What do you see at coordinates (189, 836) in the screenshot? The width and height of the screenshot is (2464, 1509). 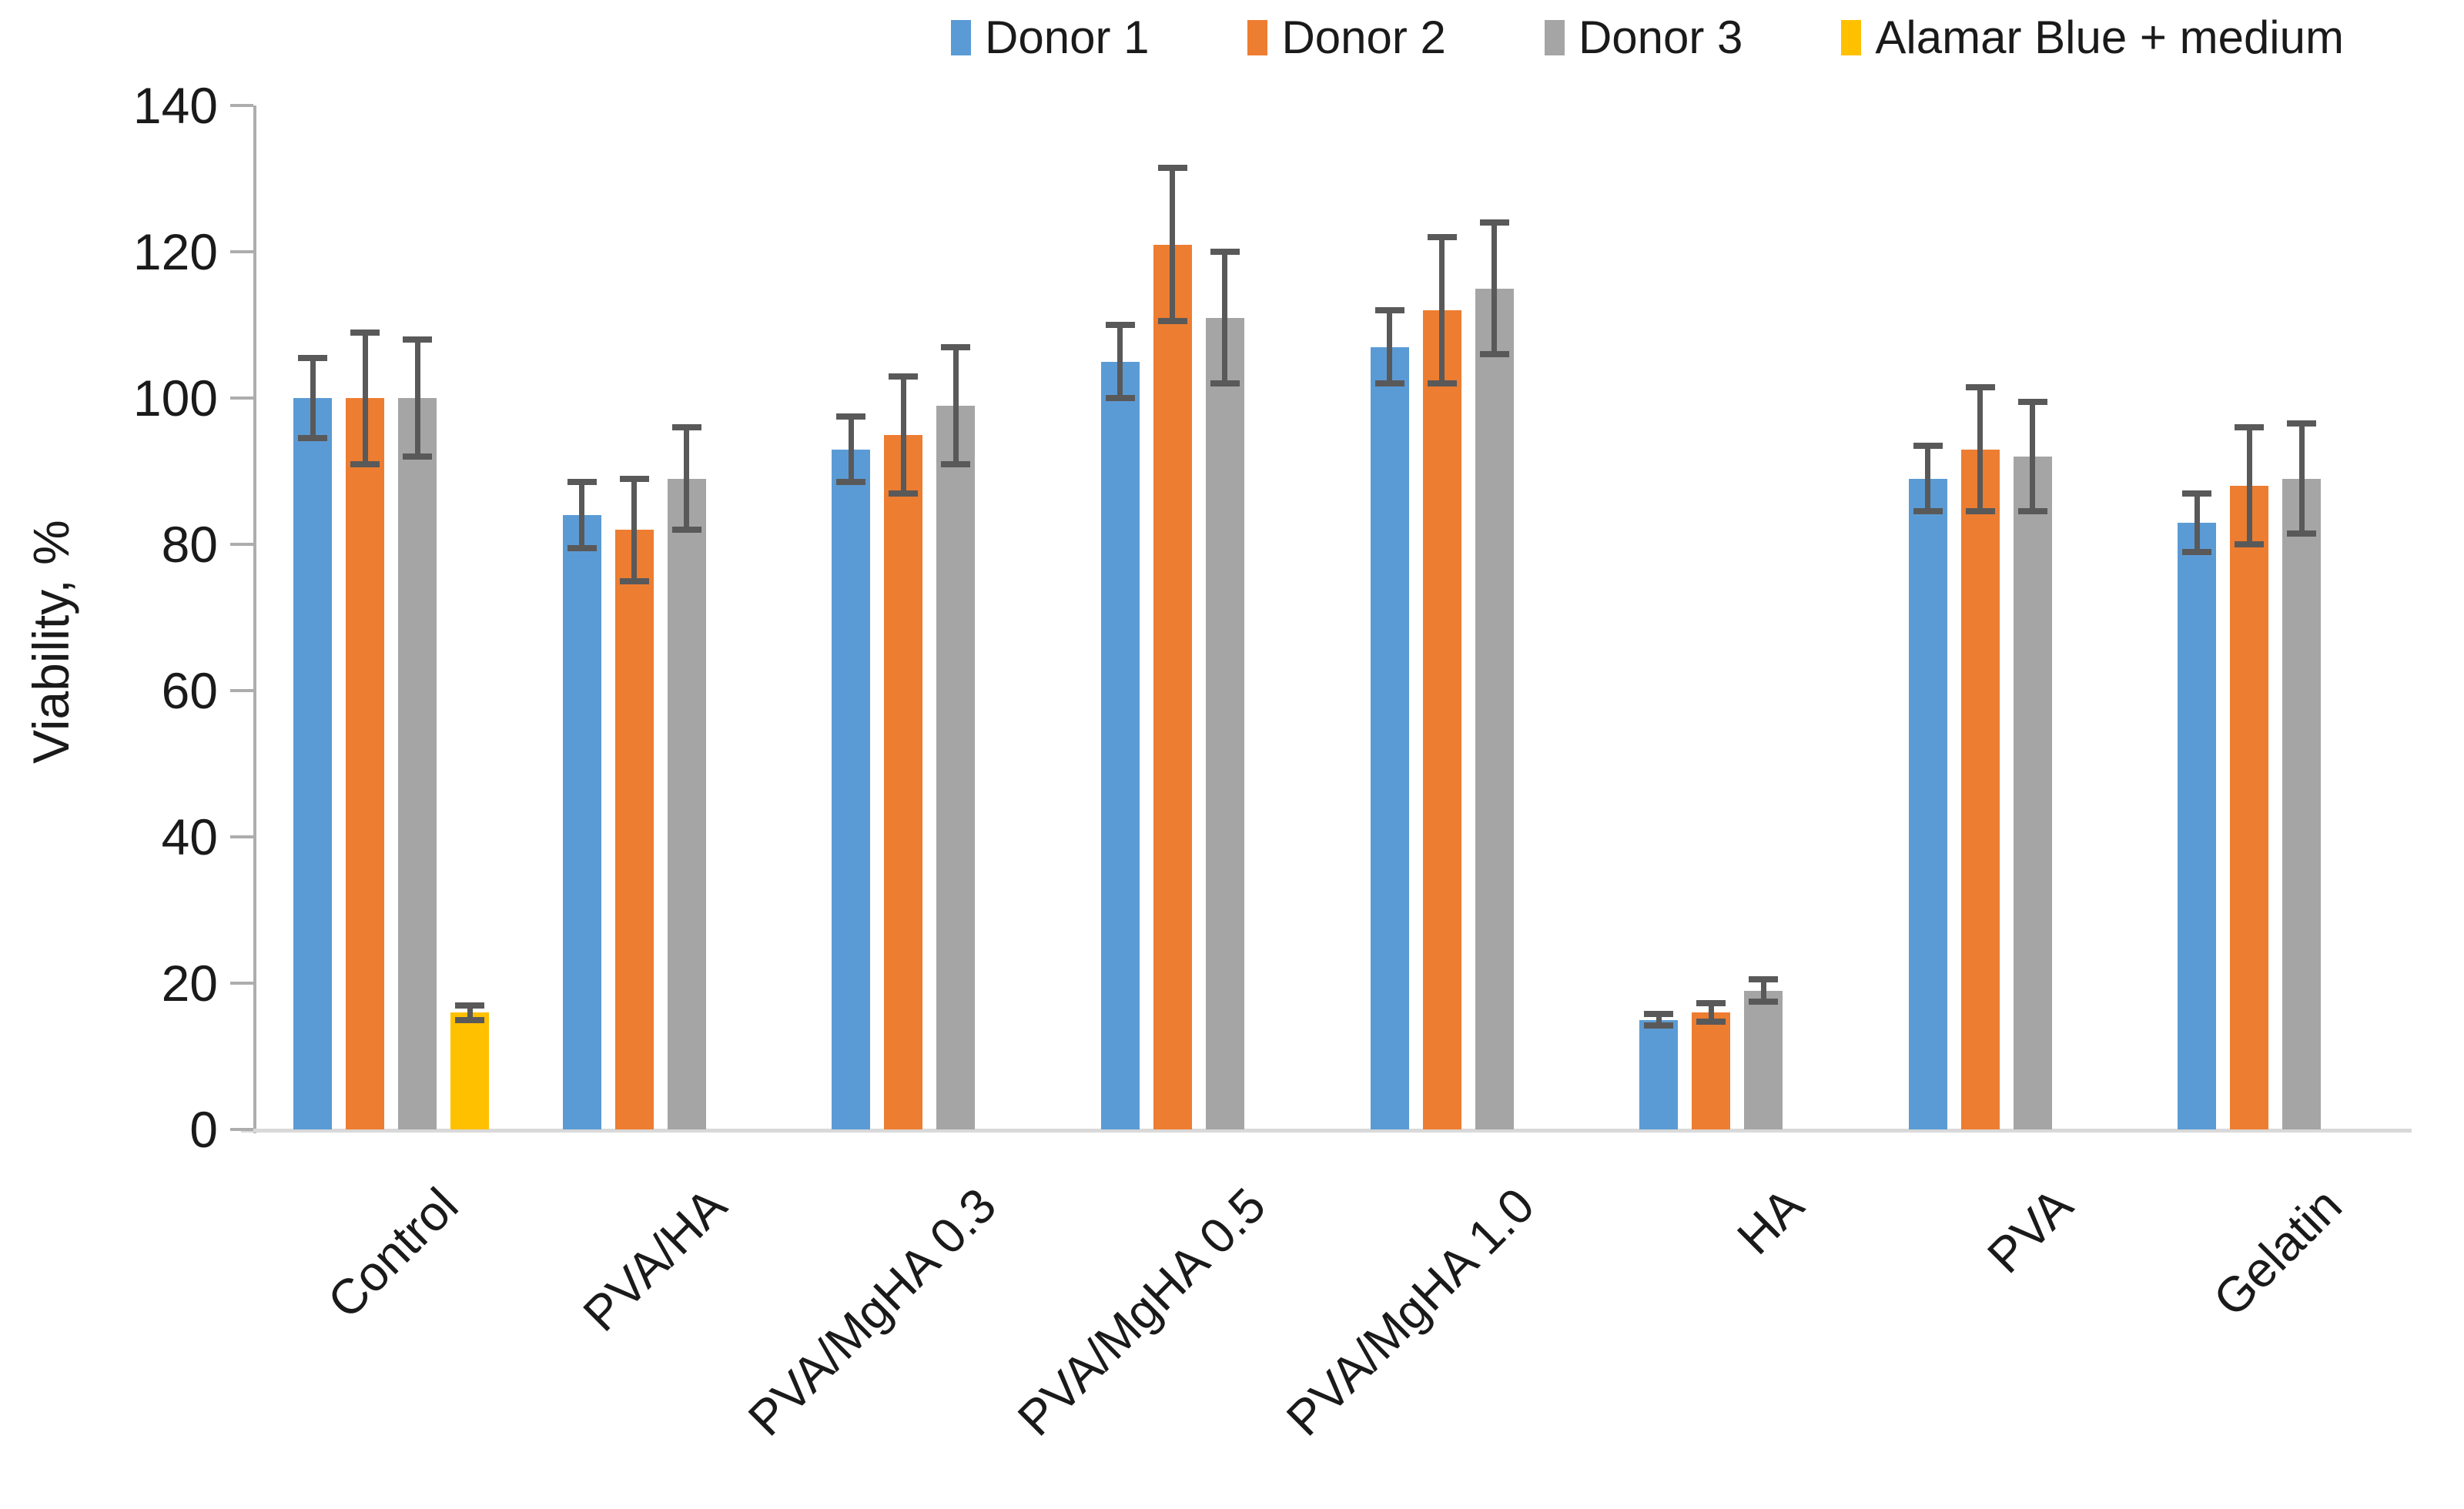 I see `y-tick-label: 40` at bounding box center [189, 836].